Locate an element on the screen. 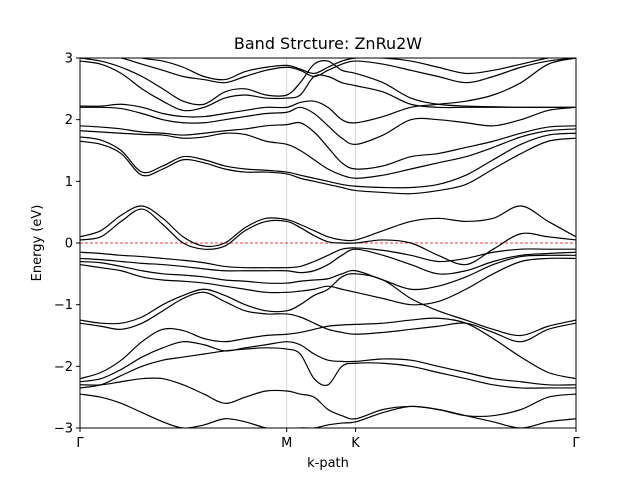 The width and height of the screenshot is (640, 484). y-tick-label-3: 0 is located at coordinates (69, 244).